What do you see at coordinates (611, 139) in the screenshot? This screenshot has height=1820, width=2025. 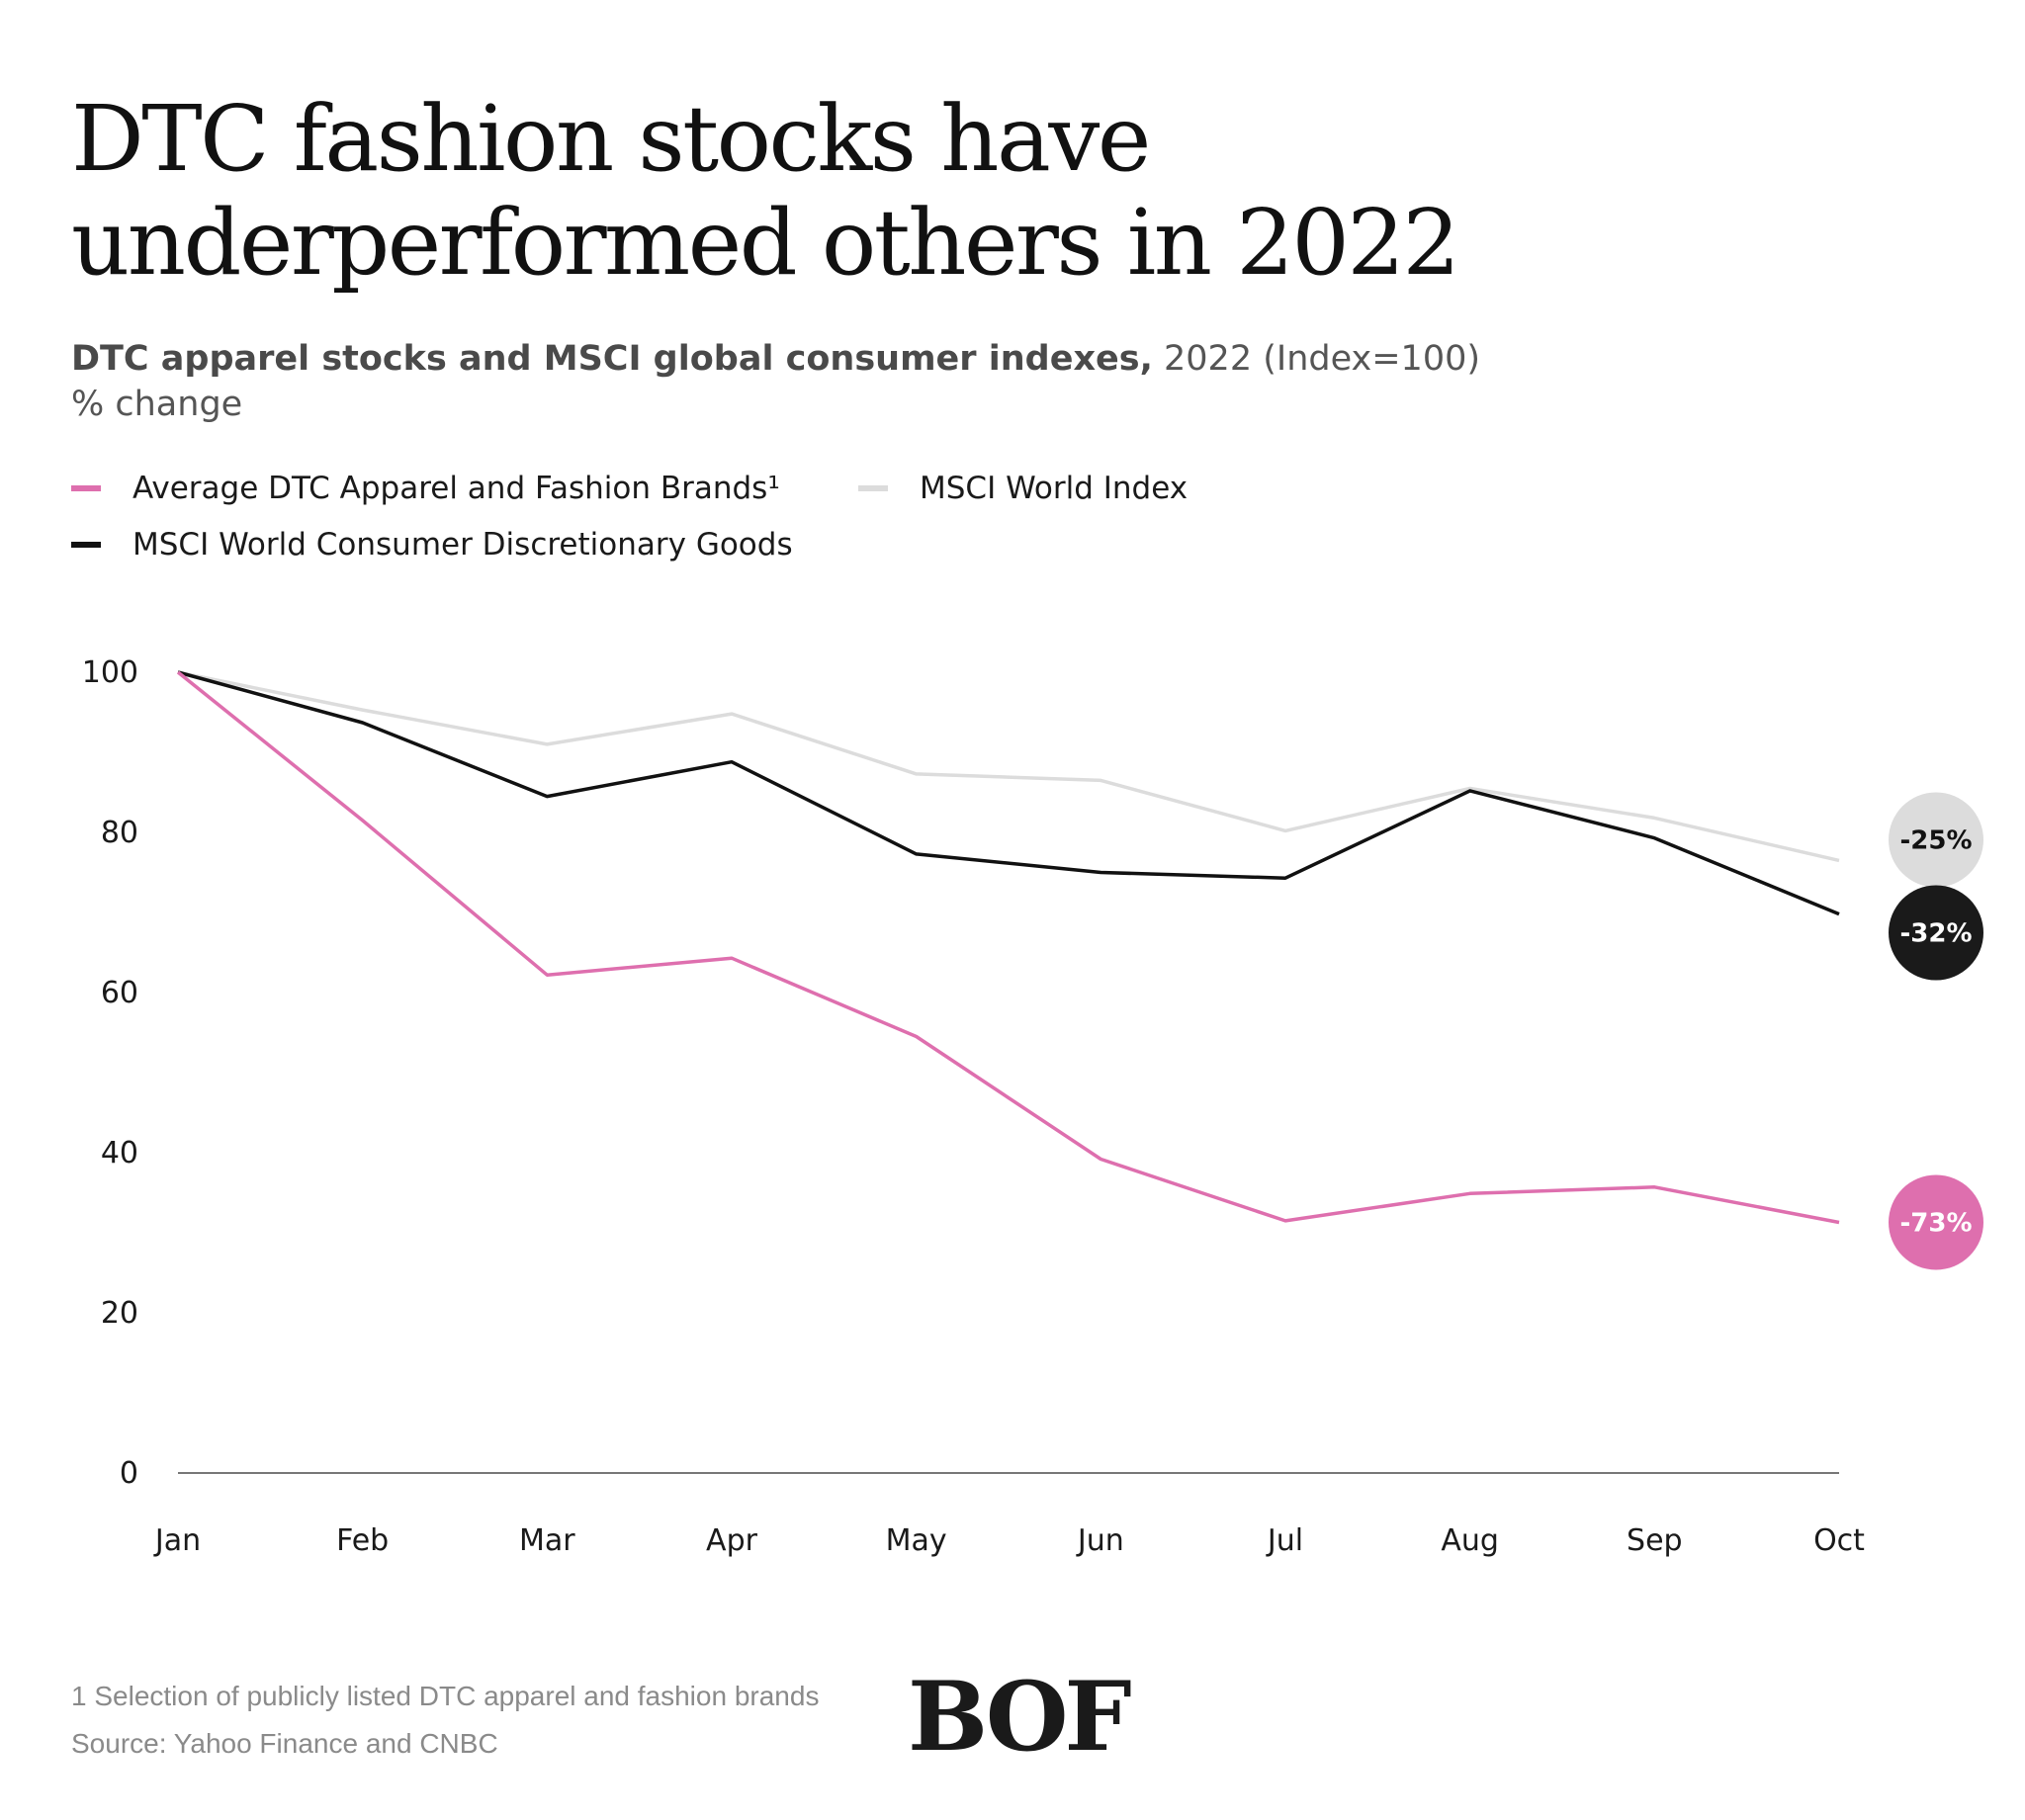 I see `chart-title-line-1: DTC fashion stocks have` at bounding box center [611, 139].